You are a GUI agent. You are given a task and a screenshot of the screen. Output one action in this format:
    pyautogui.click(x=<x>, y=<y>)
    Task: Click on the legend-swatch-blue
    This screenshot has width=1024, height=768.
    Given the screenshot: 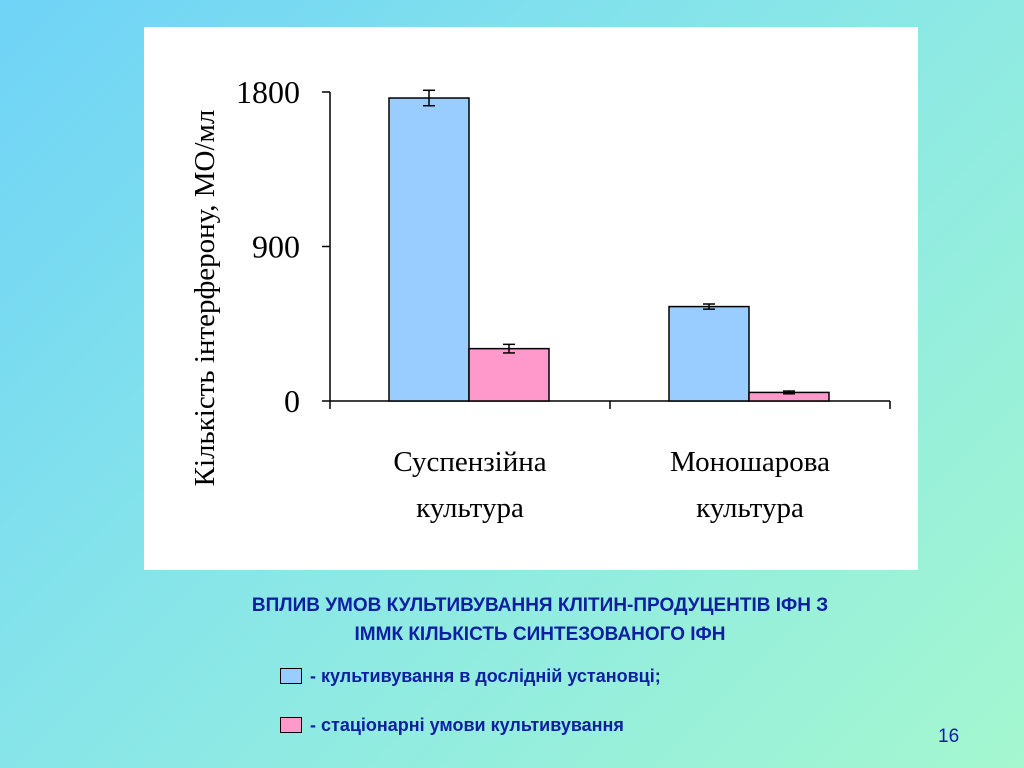 What is the action you would take?
    pyautogui.click(x=291, y=676)
    